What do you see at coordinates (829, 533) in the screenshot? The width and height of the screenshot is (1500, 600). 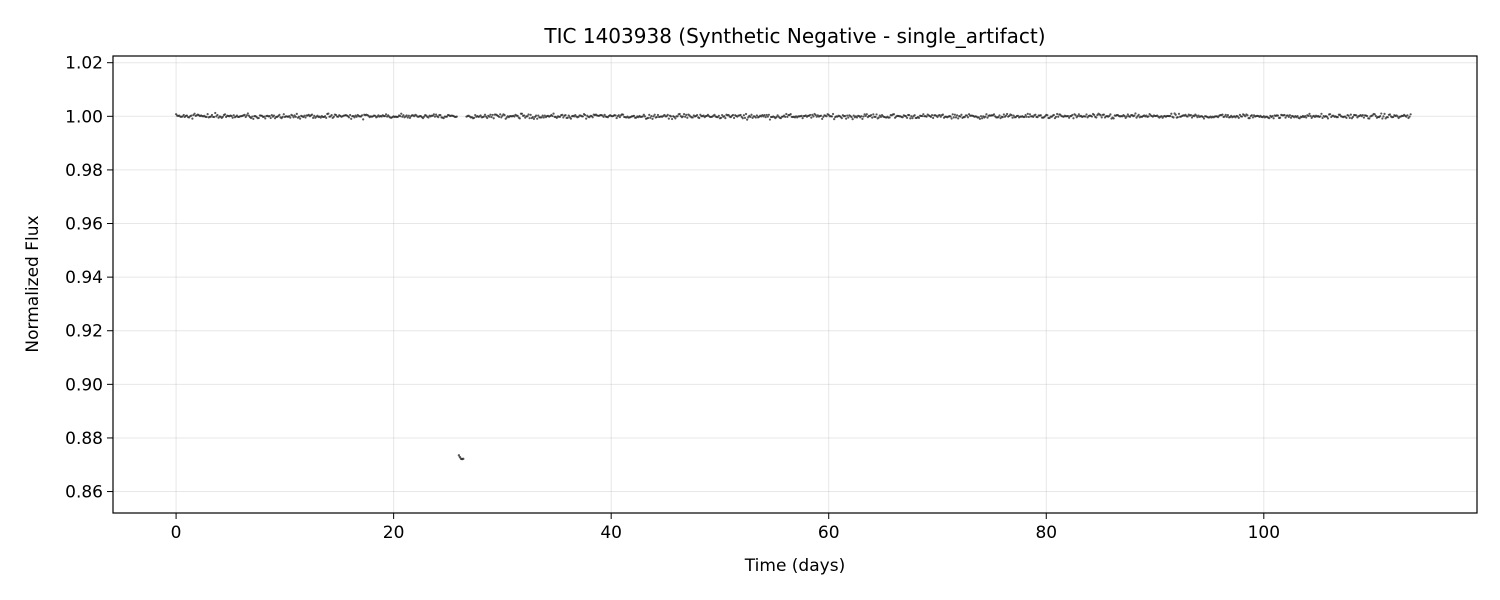 I see `x-tick-label: 60` at bounding box center [829, 533].